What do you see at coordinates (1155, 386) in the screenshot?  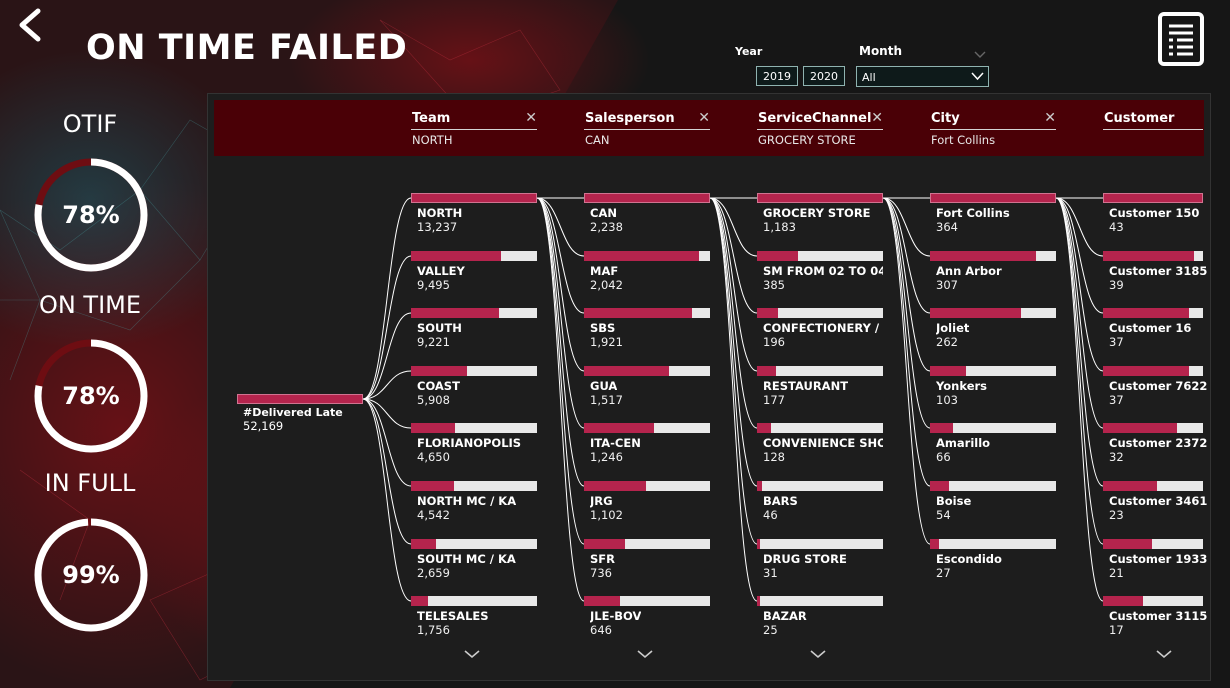 I see `tree-node: Customer 7622 37` at bounding box center [1155, 386].